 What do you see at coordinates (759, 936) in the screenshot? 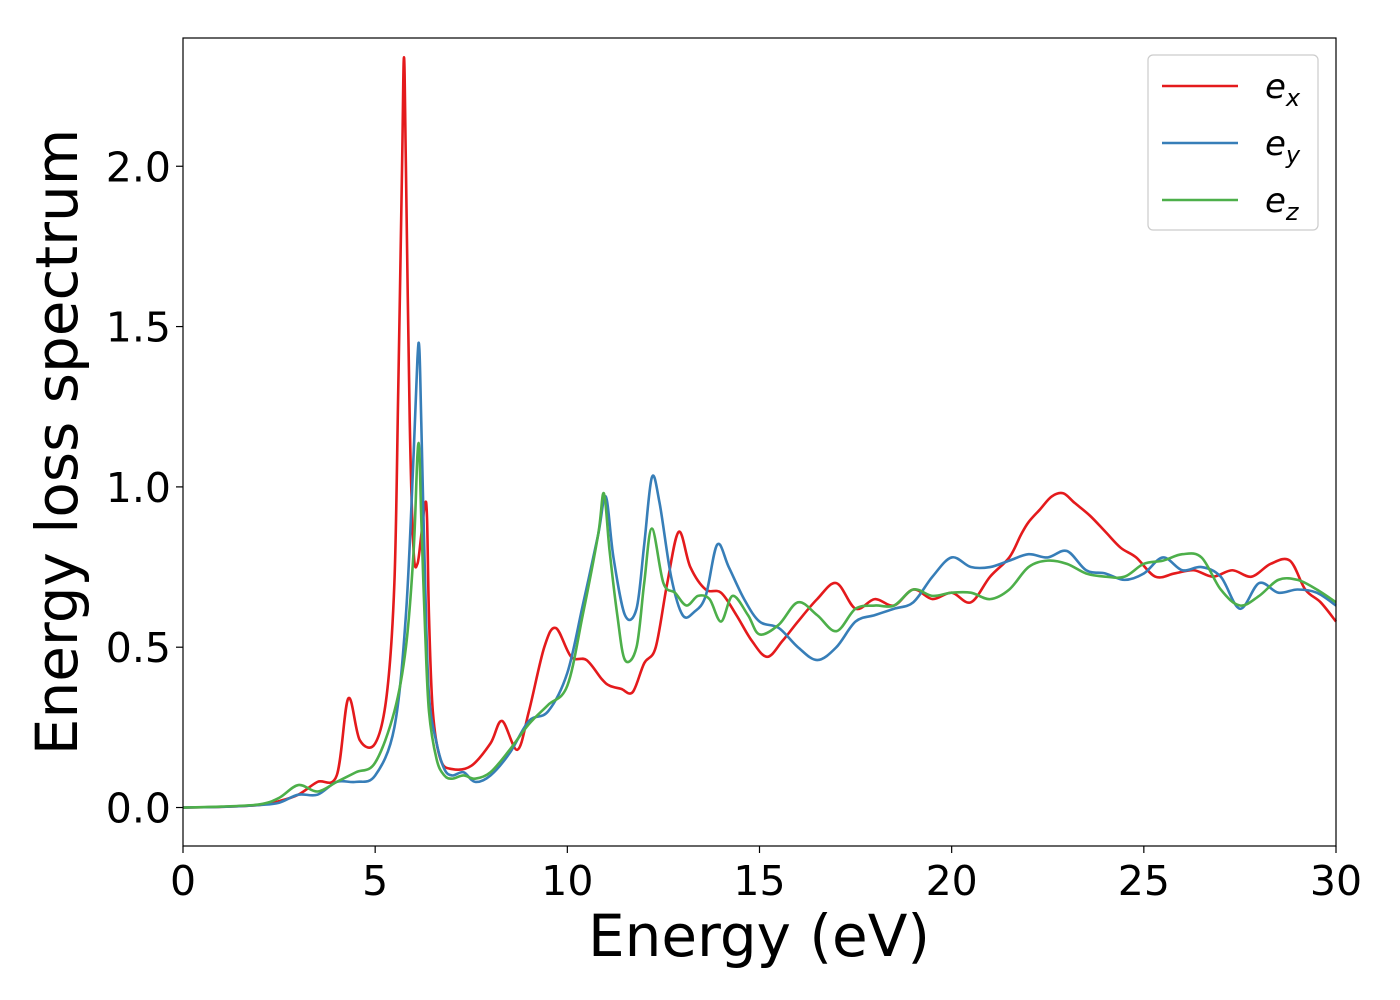
I see `x-axis-title: Energy (eV)` at bounding box center [759, 936].